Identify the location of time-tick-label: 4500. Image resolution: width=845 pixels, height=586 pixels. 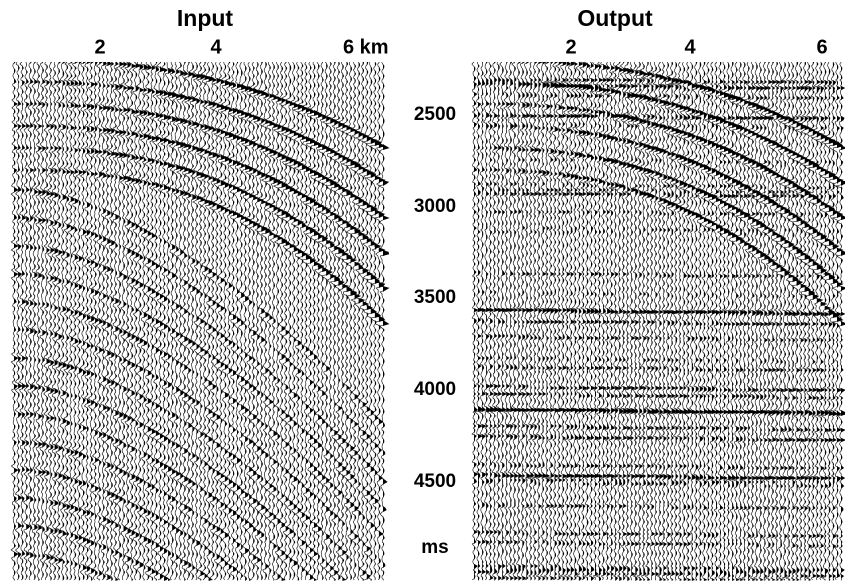
(435, 481).